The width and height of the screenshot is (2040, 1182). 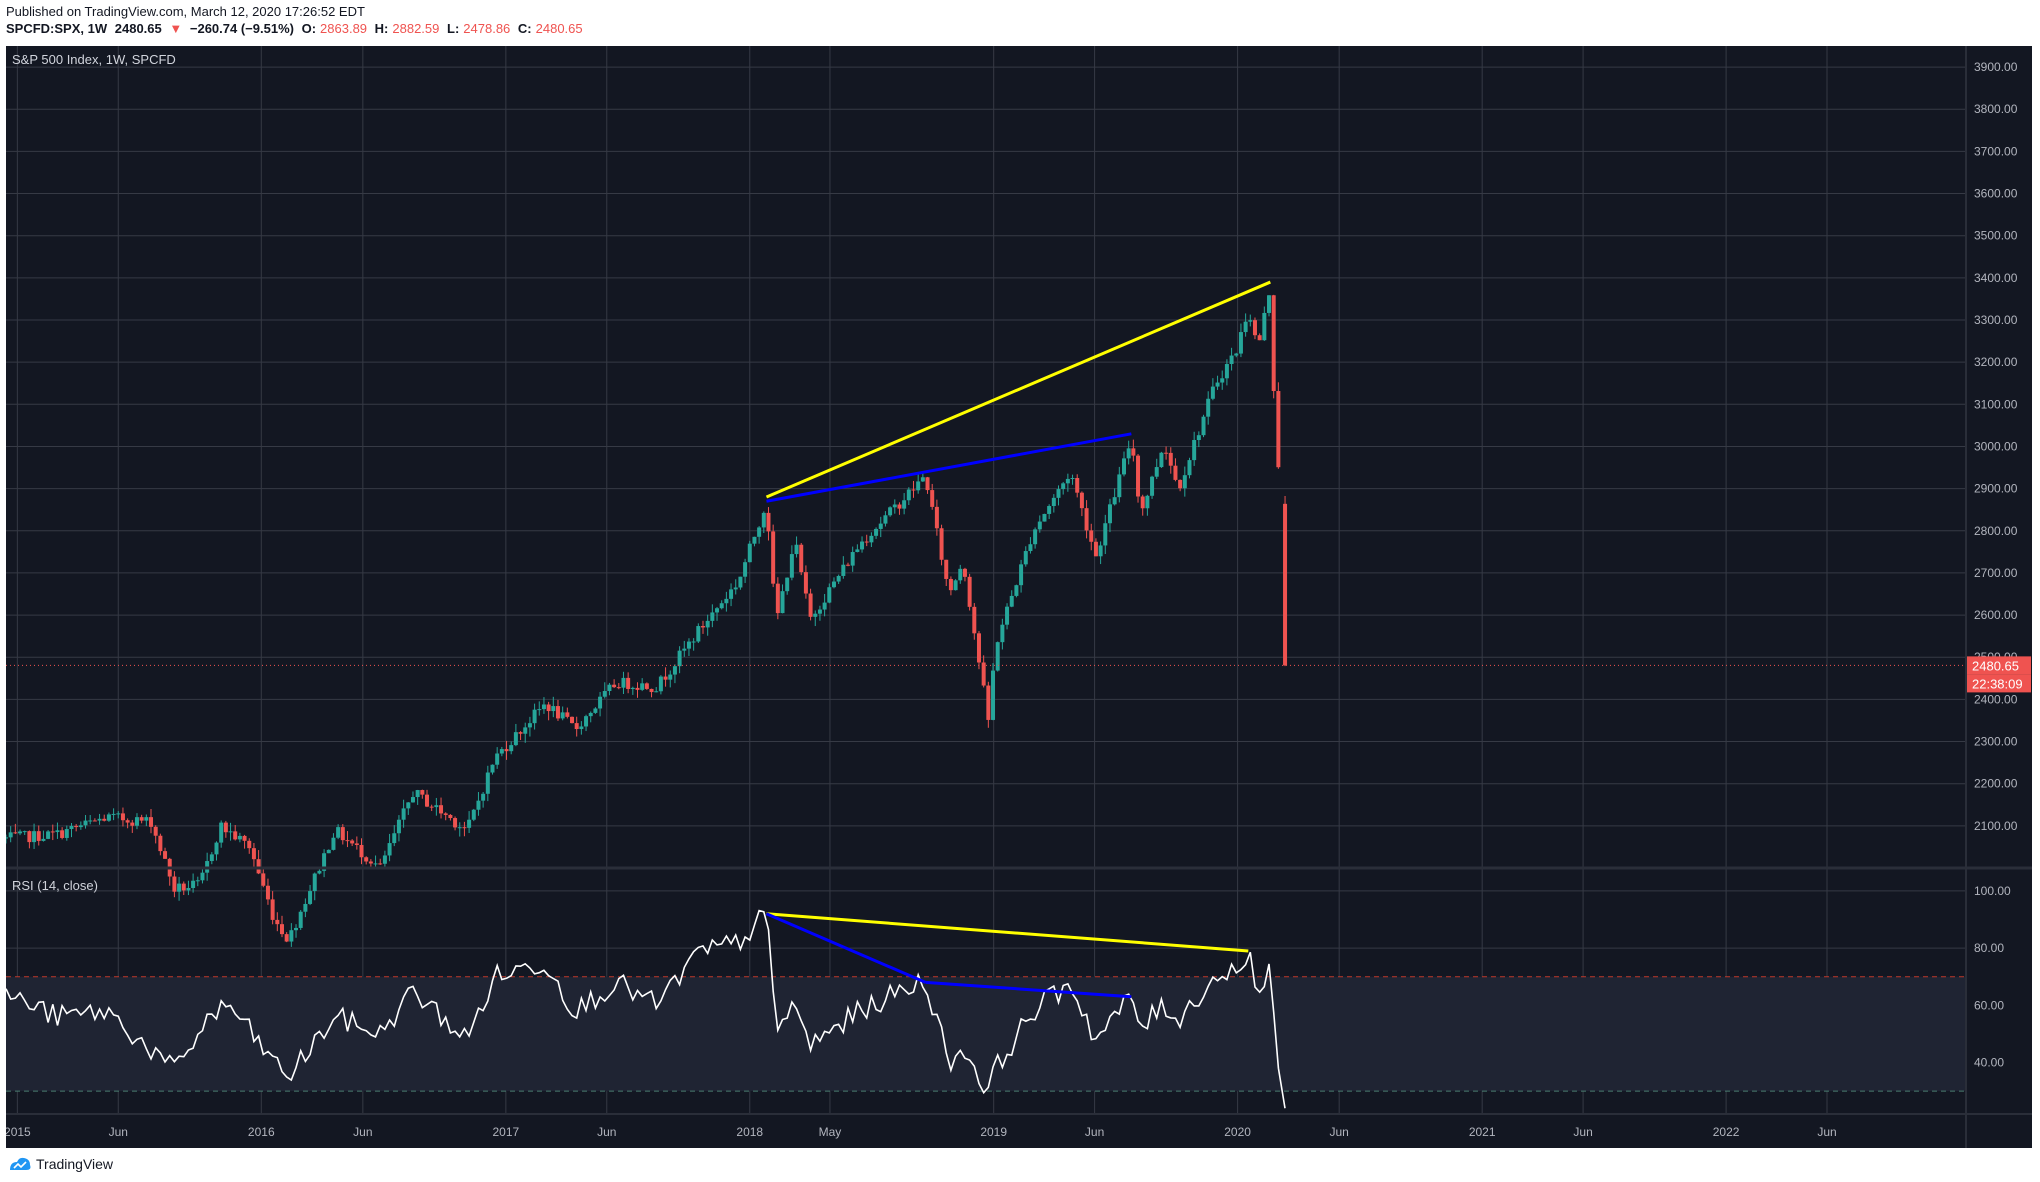 I want to click on candle-current, so click(x=1285, y=584).